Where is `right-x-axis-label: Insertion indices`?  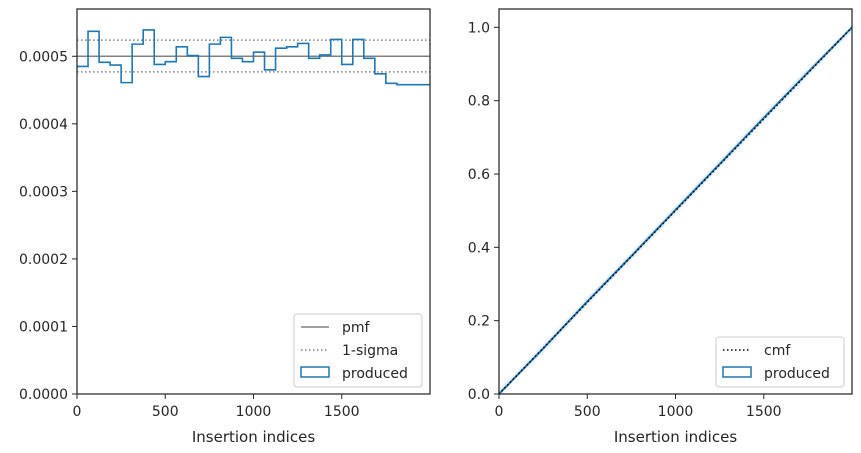 right-x-axis-label: Insertion indices is located at coordinates (675, 437).